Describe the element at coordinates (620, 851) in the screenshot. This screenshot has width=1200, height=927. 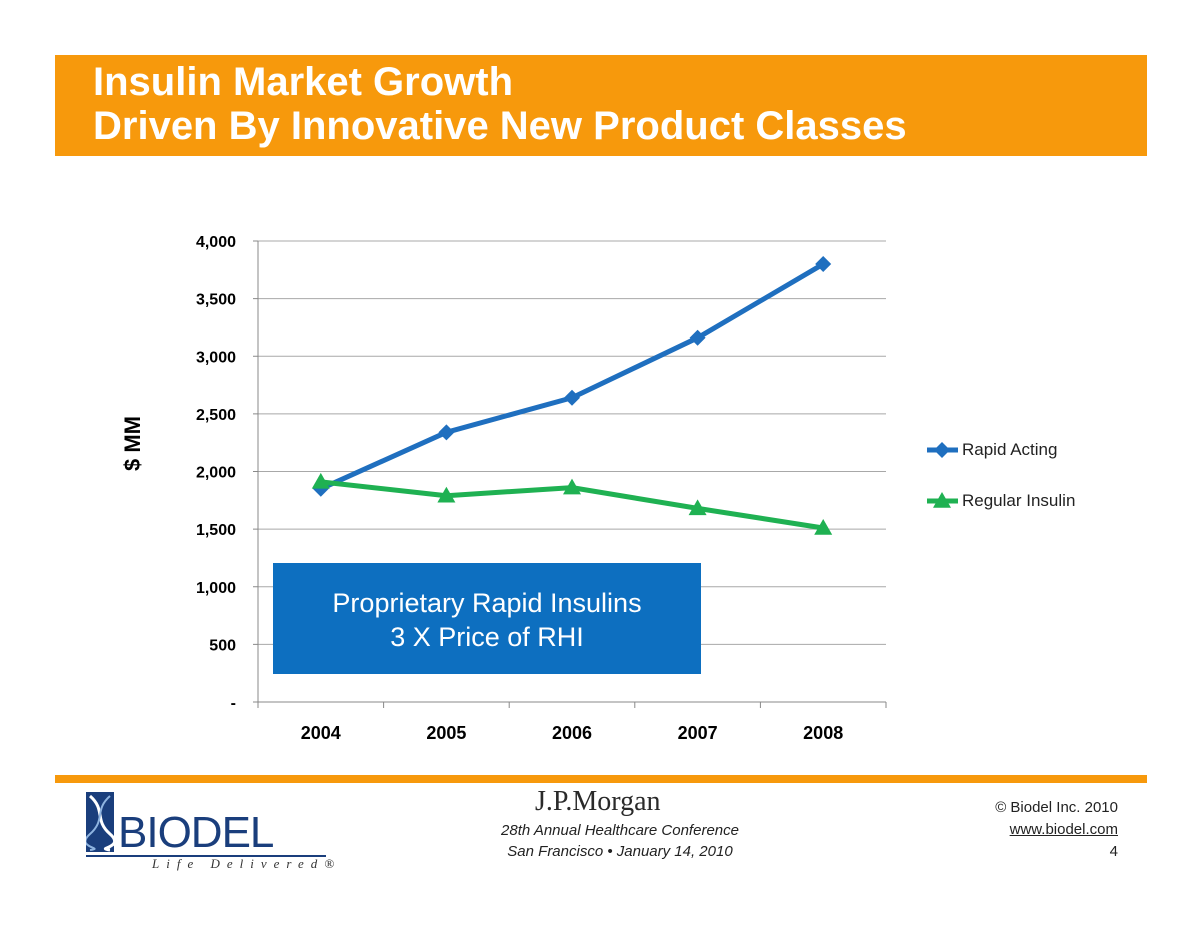
I see `conference-location: San Francisco • January 14, 2010` at that location.